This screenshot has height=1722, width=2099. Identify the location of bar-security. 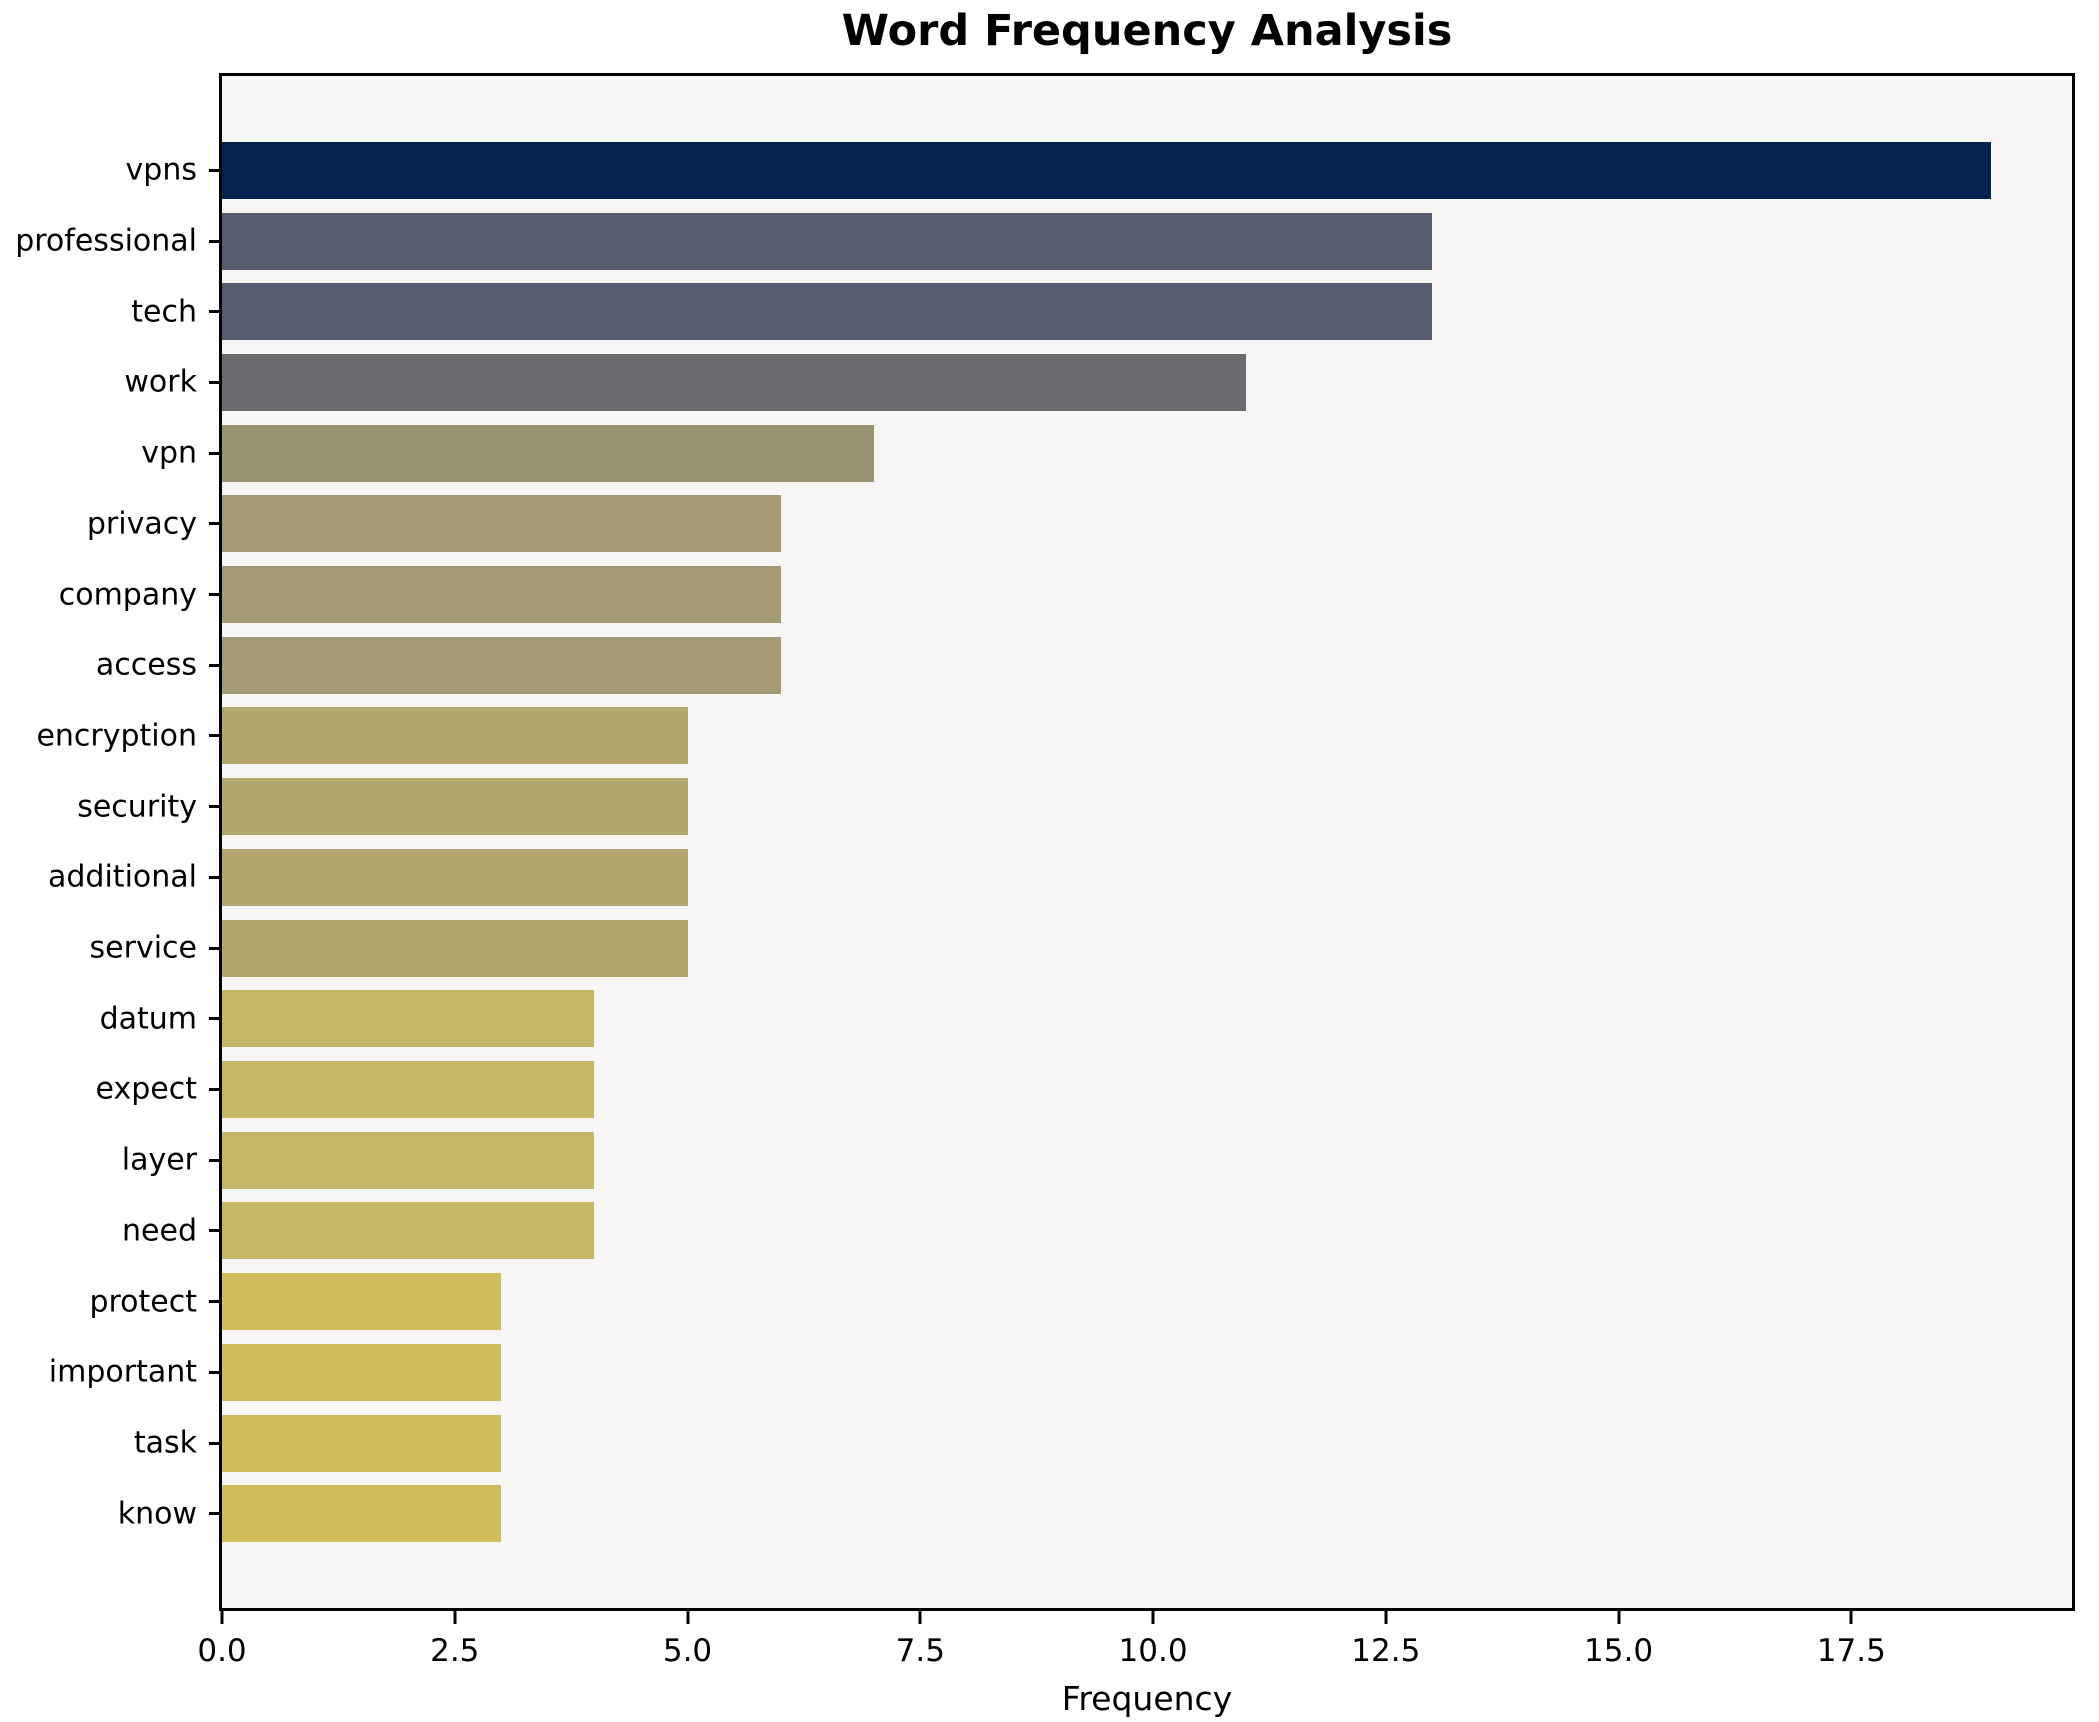
(455, 807).